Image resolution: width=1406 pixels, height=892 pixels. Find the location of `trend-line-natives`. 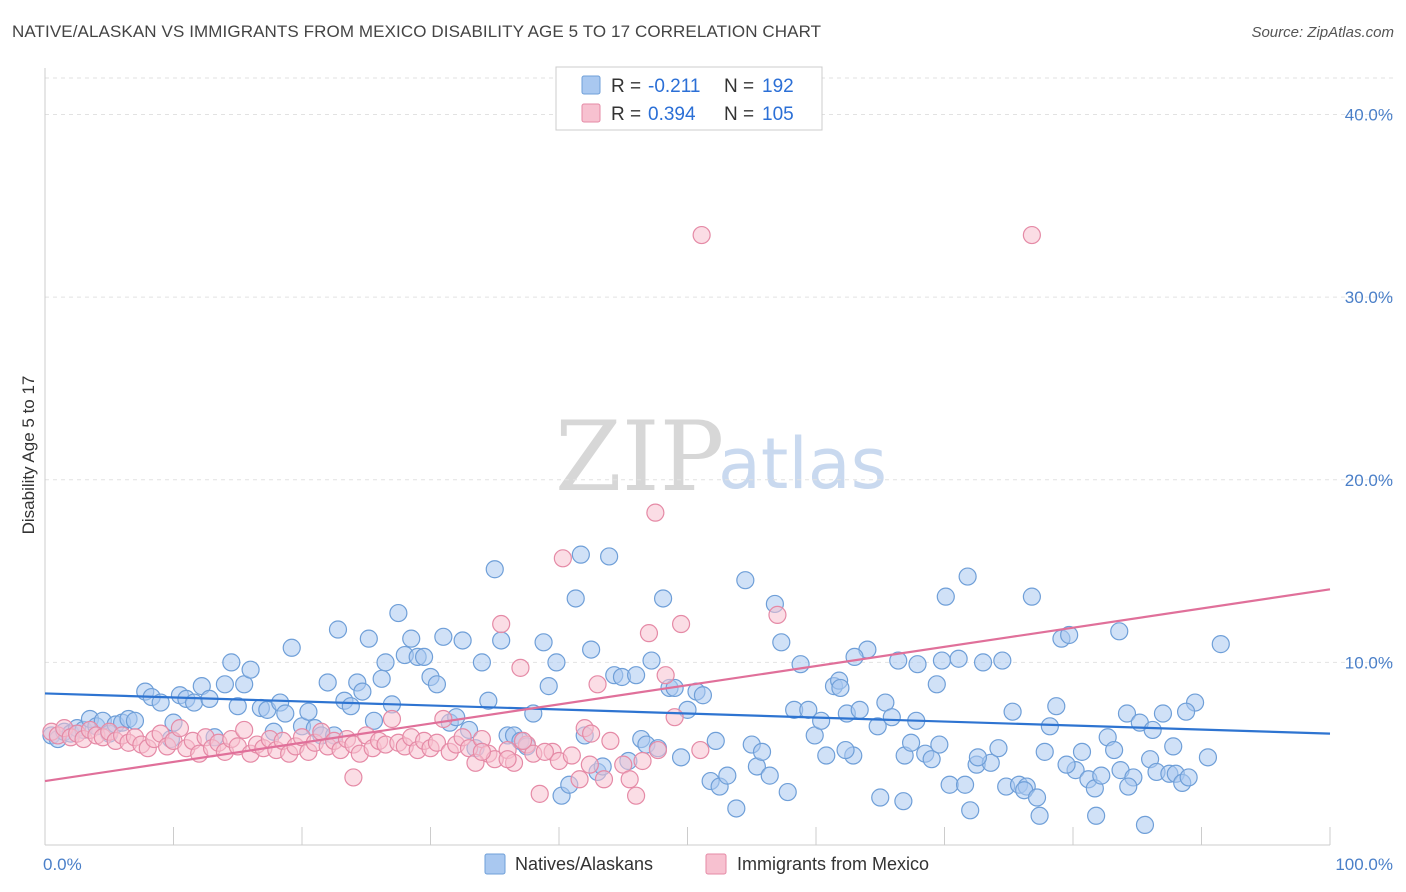

trend-line-natives is located at coordinates (687, 713).